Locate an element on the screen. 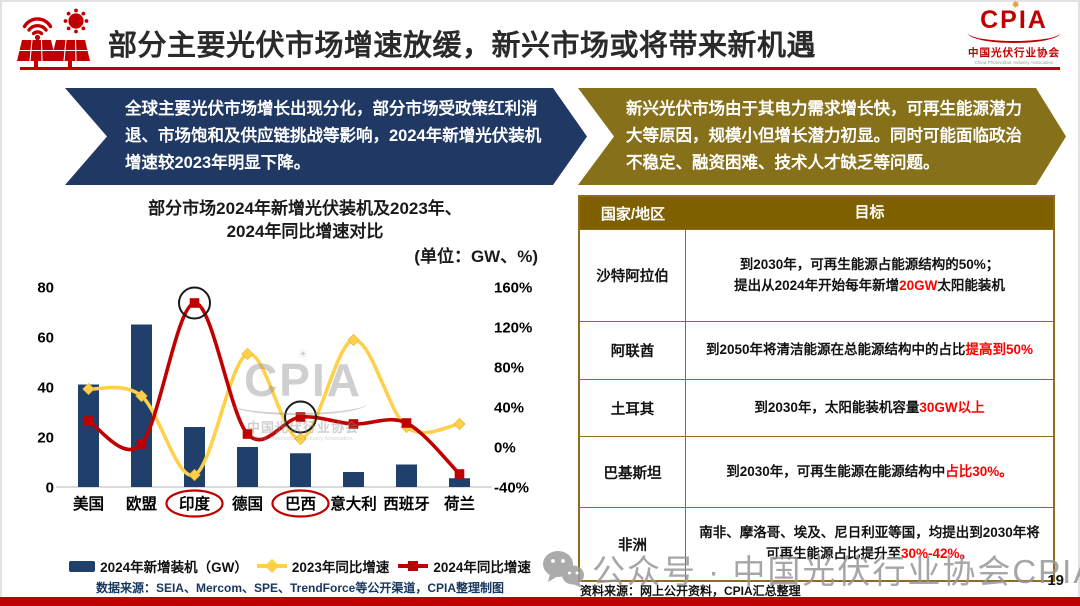 The width and height of the screenshot is (1080, 606). logo-arc is located at coordinates (1014, 38).